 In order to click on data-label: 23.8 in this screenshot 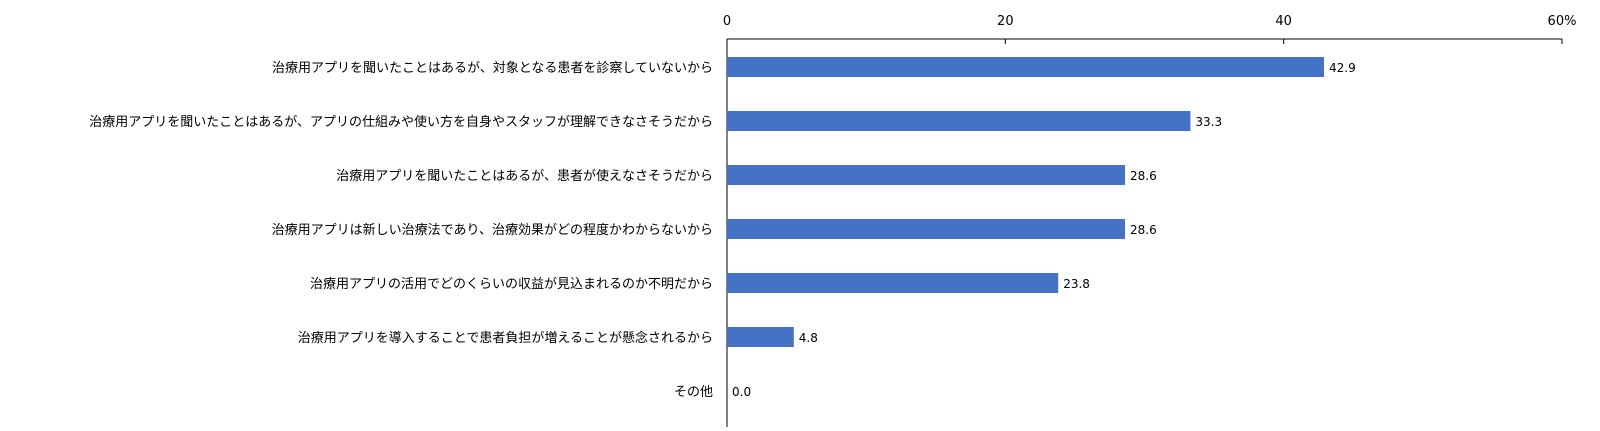, I will do `click(1076, 284)`.